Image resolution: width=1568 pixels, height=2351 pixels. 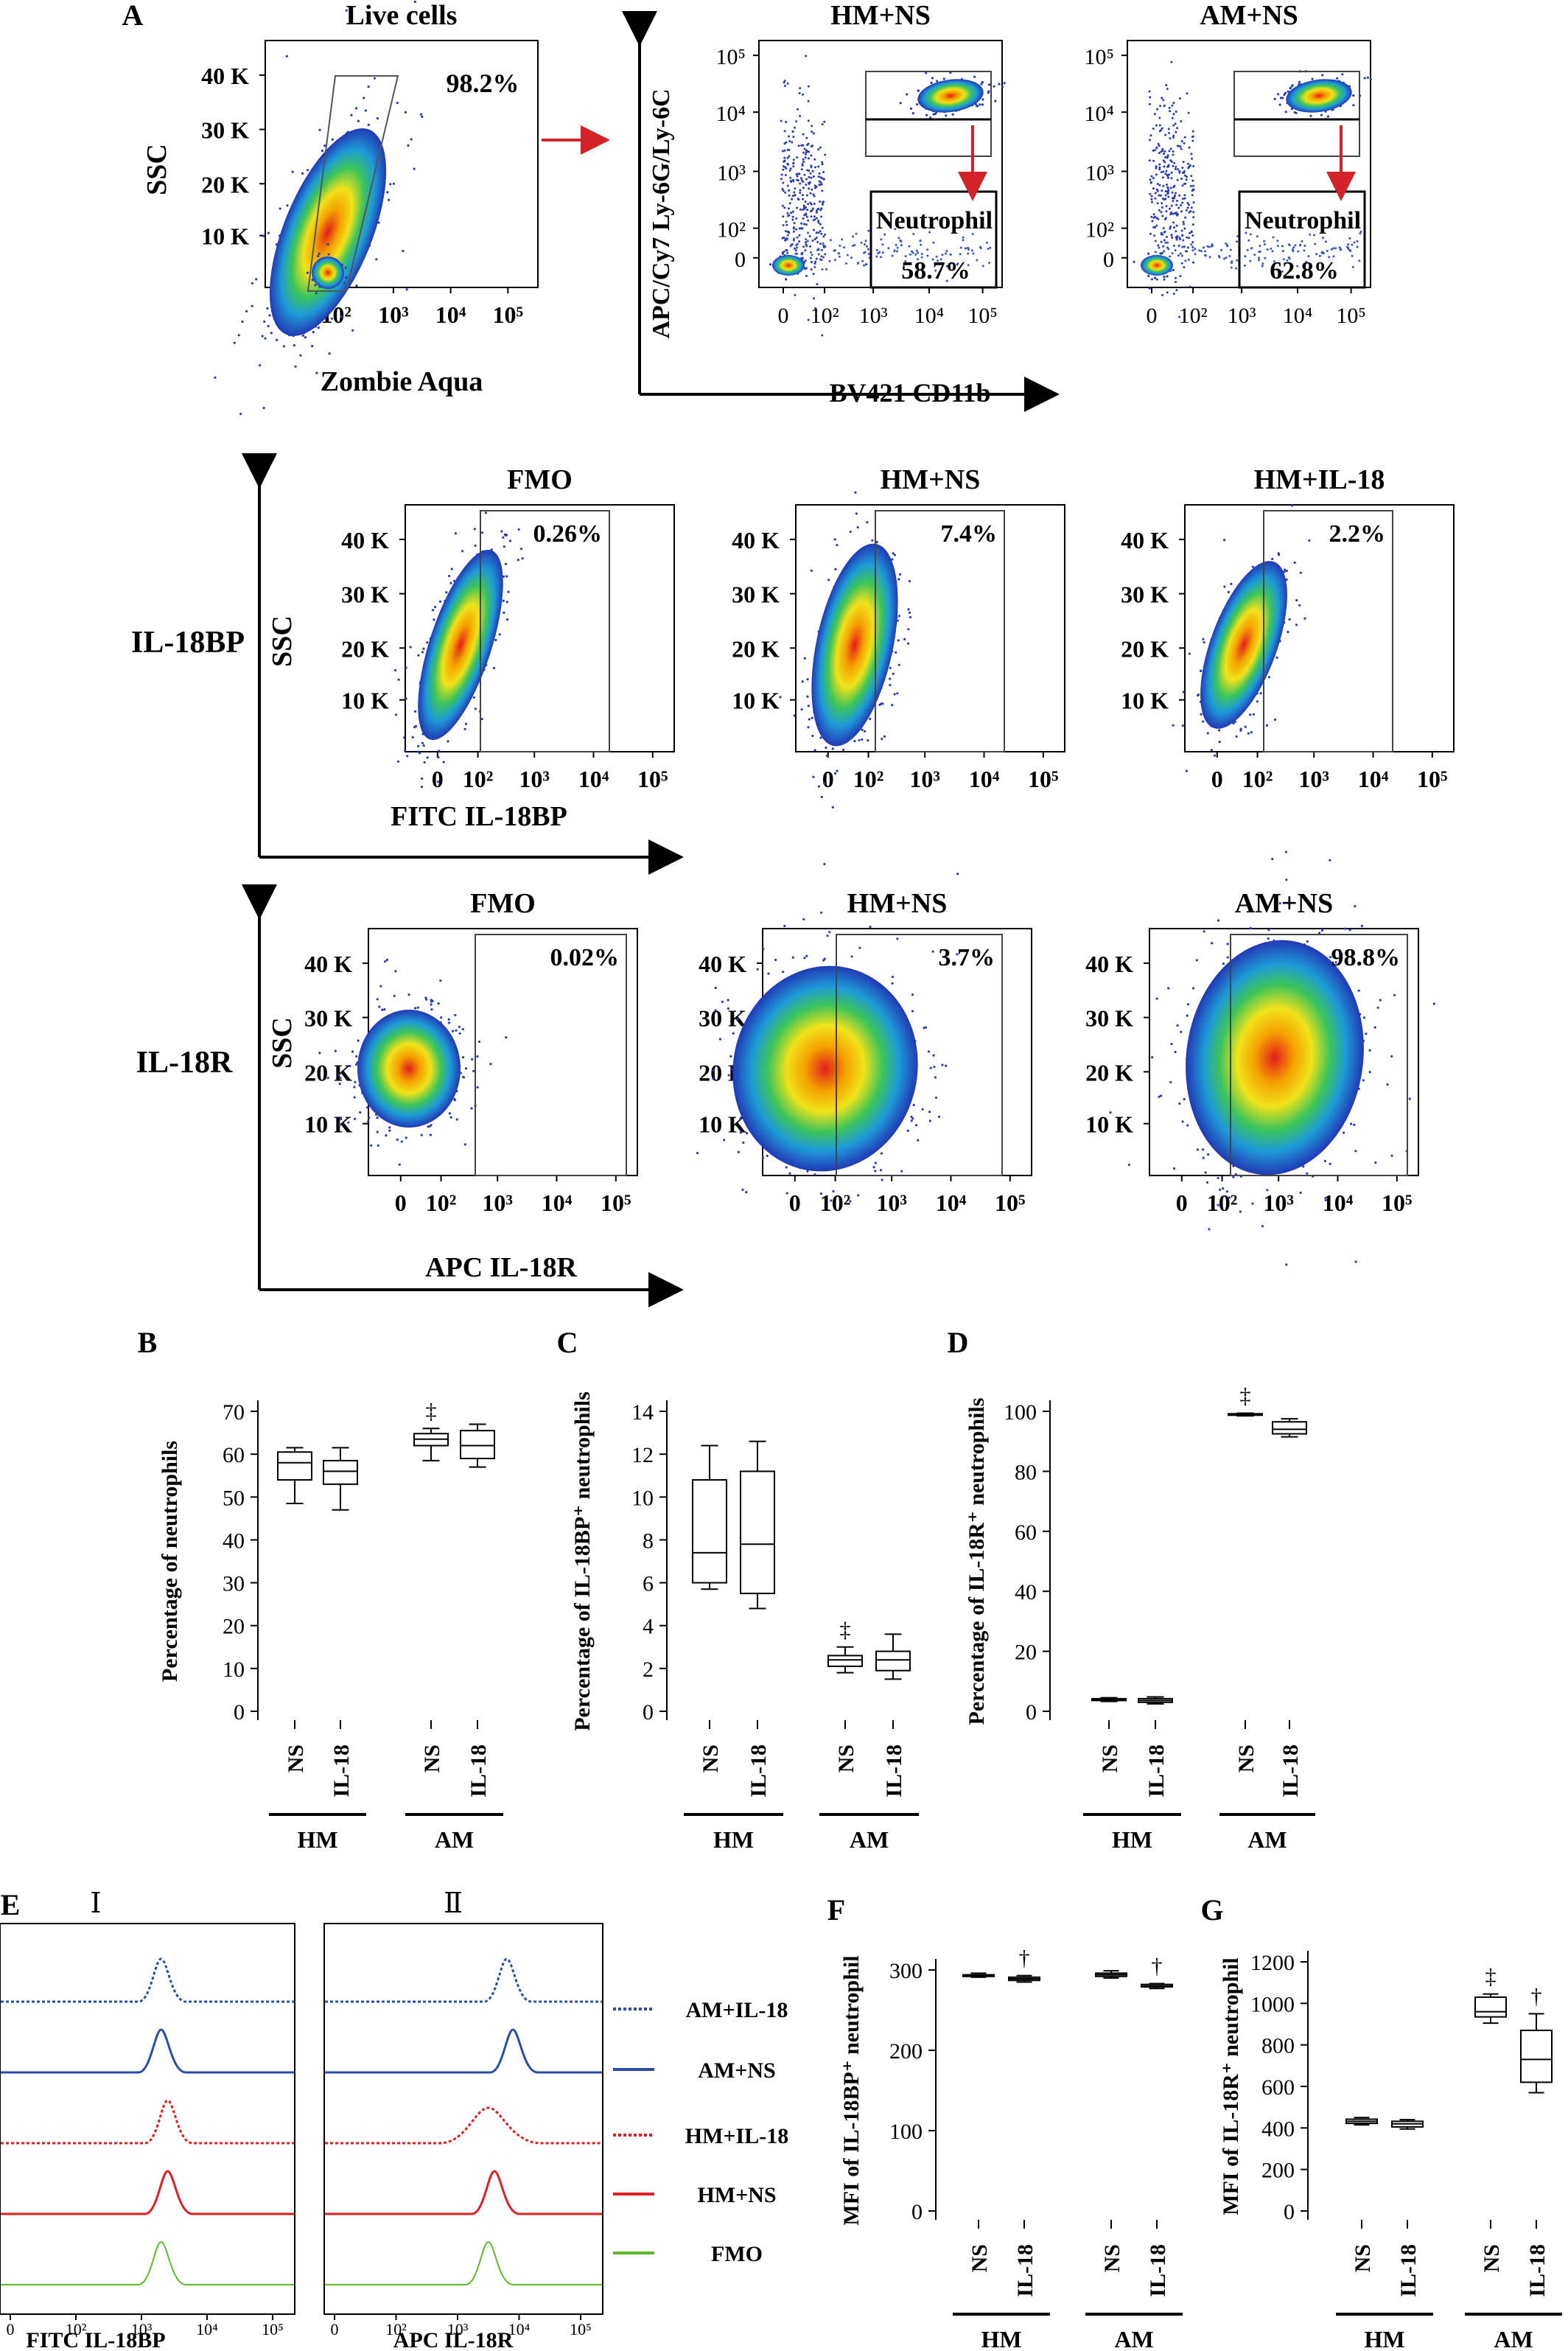 What do you see at coordinates (1026, 1532) in the screenshot?
I see `y-tick-label: 60` at bounding box center [1026, 1532].